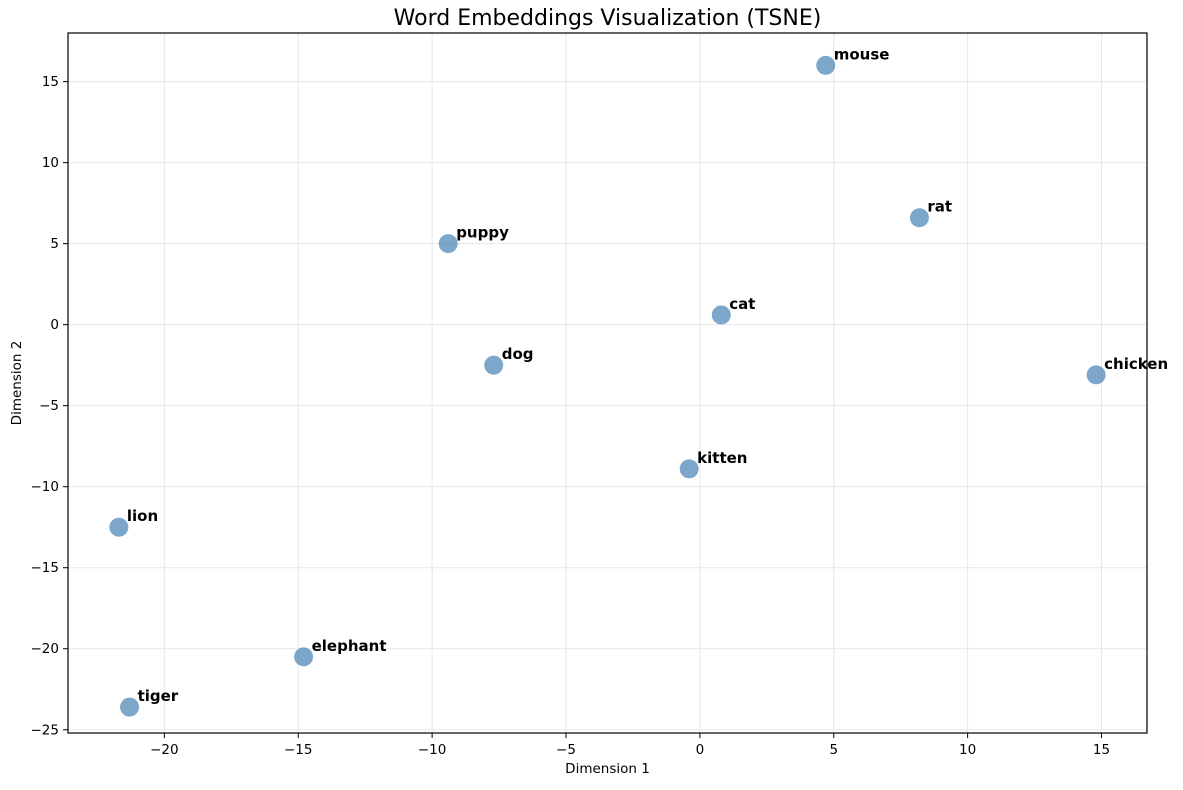  I want to click on point-label-dog: dog, so click(518, 354).